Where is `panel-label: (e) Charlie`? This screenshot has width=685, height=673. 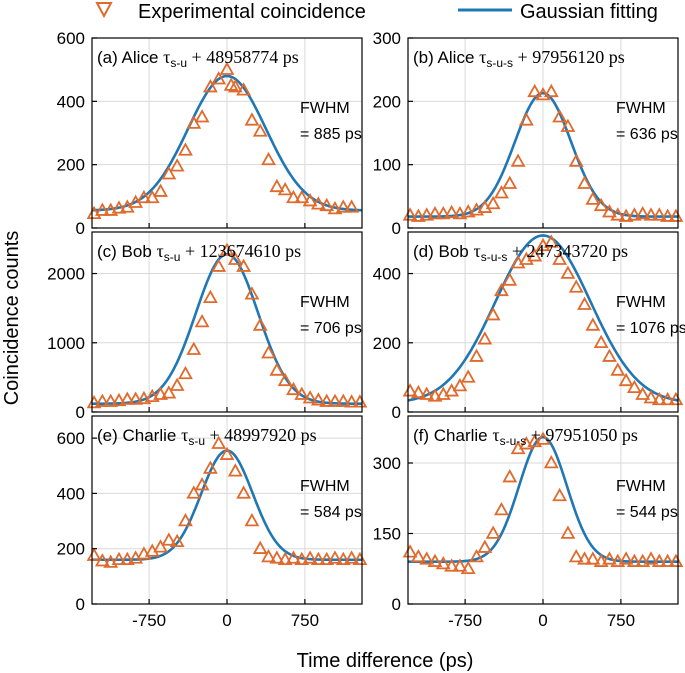 panel-label: (e) Charlie is located at coordinates (139, 435).